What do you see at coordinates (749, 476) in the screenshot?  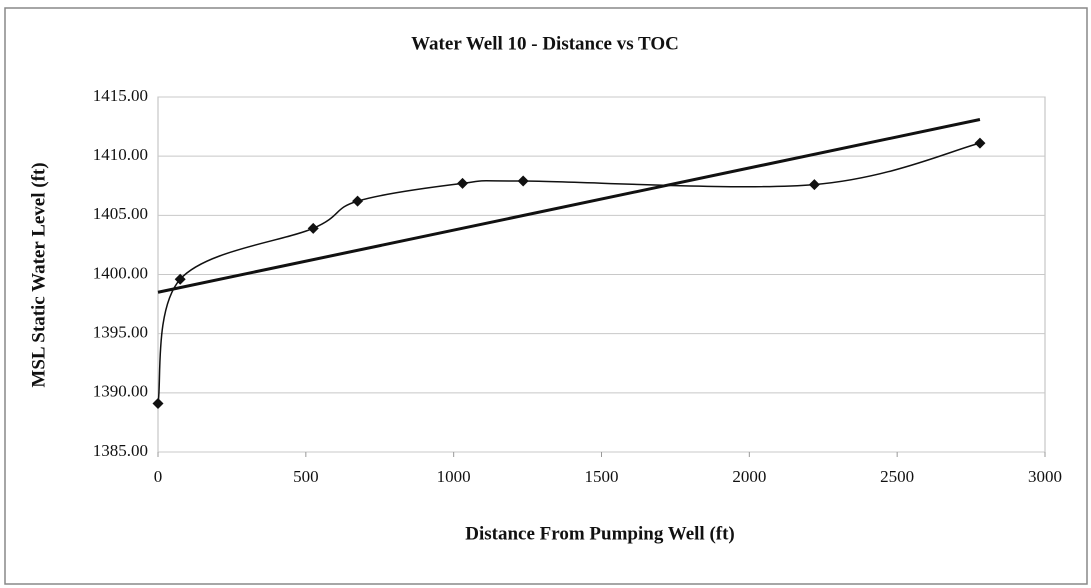 I see `x-tick-label: 2000` at bounding box center [749, 476].